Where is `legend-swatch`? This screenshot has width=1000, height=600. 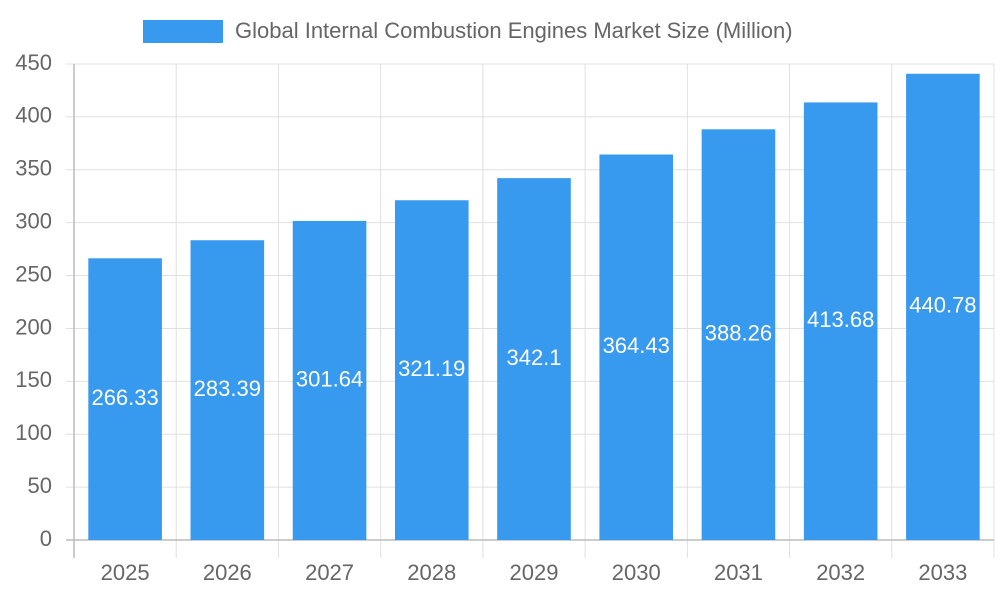 legend-swatch is located at coordinates (183, 31).